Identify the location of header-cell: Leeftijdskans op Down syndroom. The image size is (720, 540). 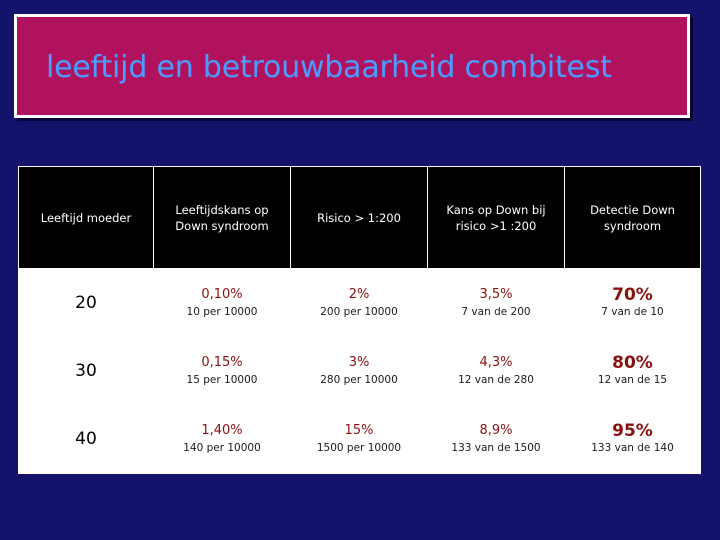
(222, 217).